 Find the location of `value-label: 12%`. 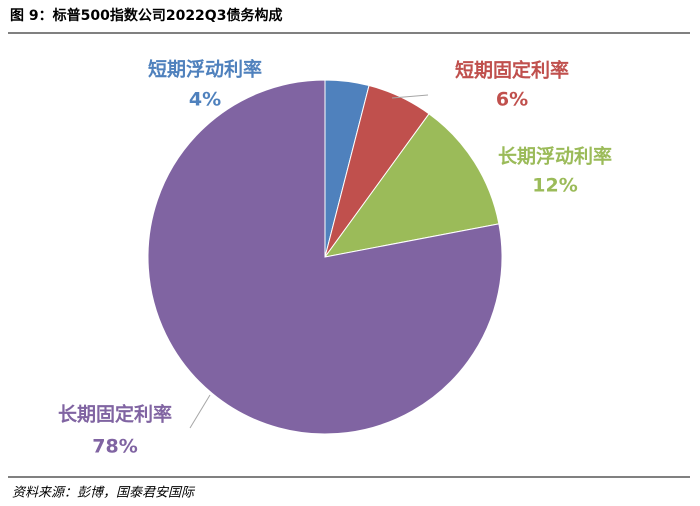

value-label: 12% is located at coordinates (554, 186).